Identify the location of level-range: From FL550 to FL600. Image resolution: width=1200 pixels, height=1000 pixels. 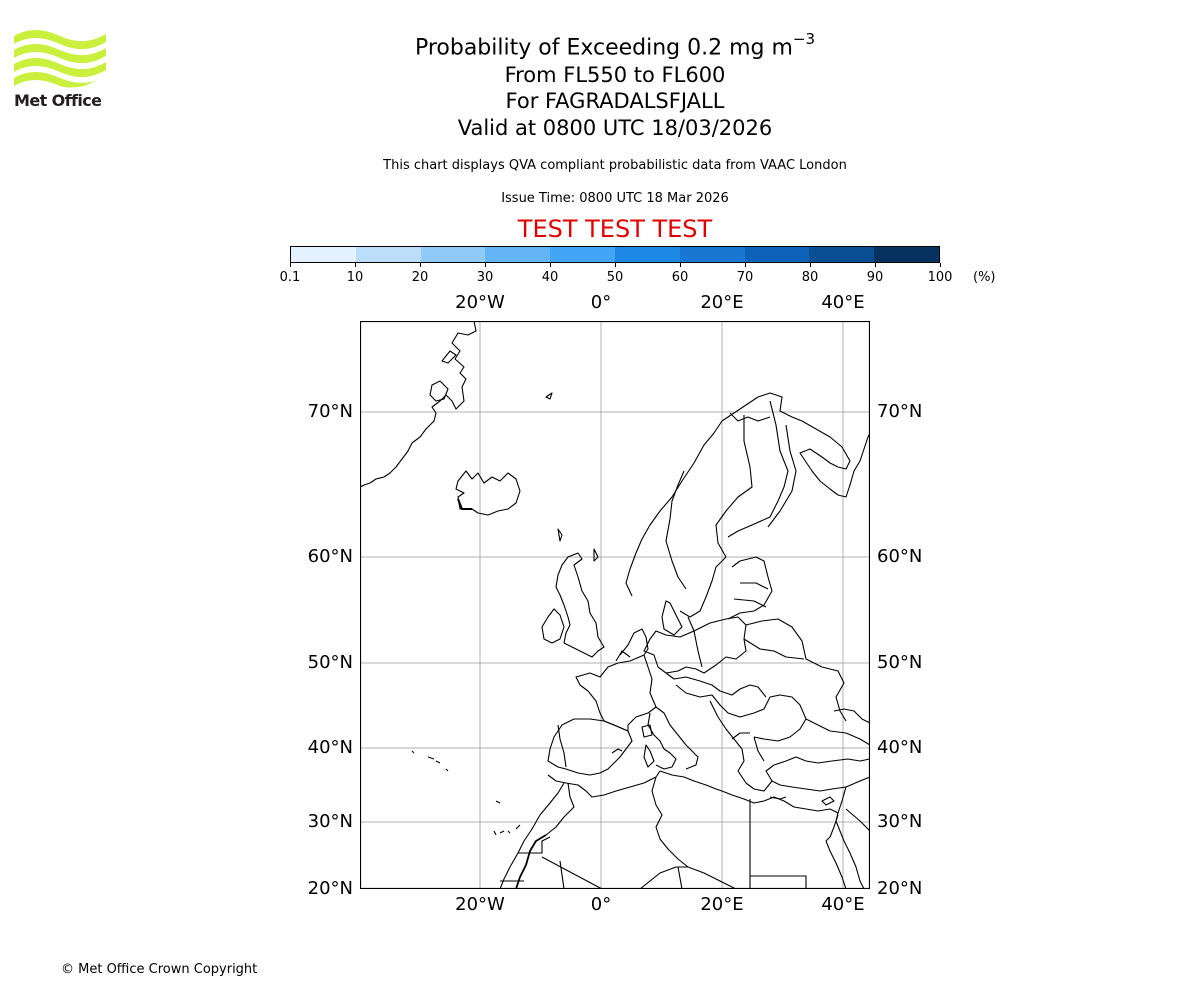
(615, 75).